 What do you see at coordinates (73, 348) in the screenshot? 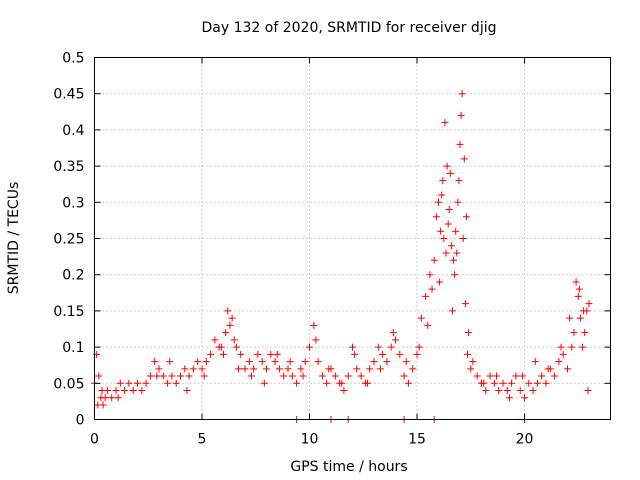
I see `y-tick-label: 0.1` at bounding box center [73, 348].